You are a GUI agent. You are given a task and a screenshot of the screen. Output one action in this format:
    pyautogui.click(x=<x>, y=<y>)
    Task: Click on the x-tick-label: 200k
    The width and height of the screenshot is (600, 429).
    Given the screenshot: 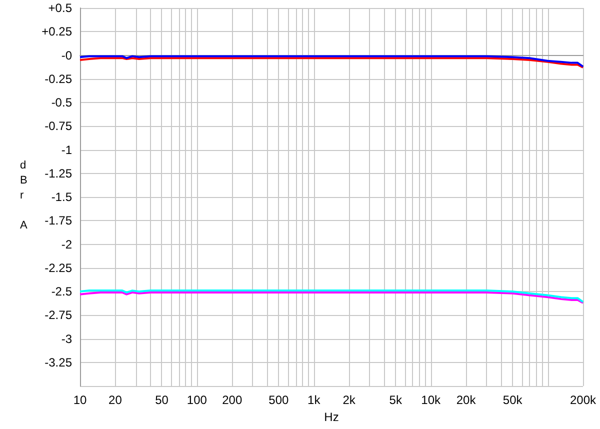 What is the action you would take?
    pyautogui.click(x=584, y=400)
    